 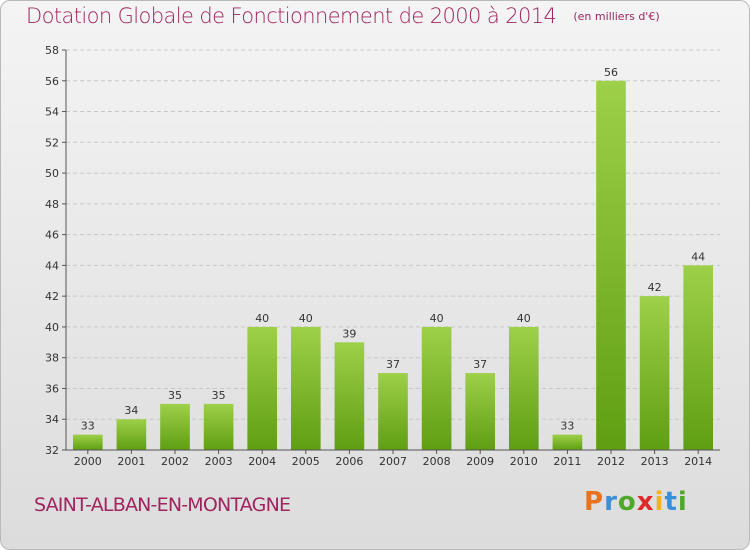 What do you see at coordinates (88, 461) in the screenshot?
I see `x-tick-label-2000: 2000` at bounding box center [88, 461].